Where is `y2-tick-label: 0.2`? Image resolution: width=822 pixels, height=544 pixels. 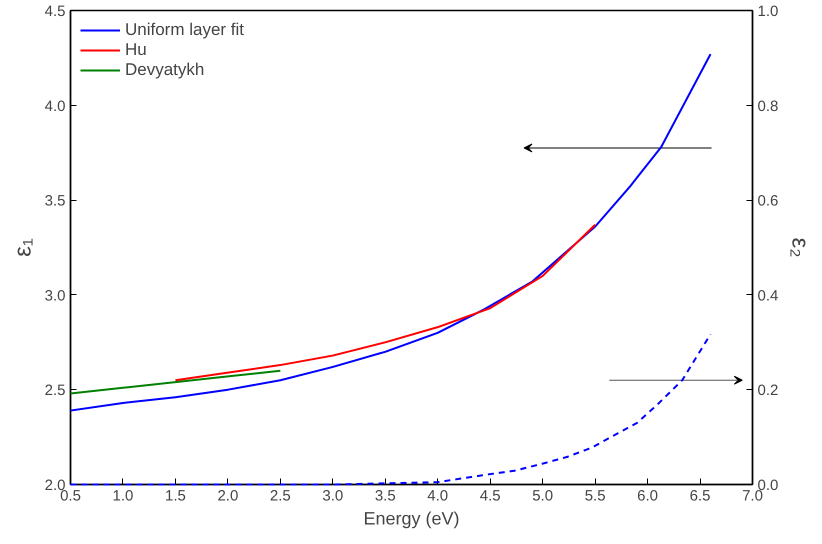 y2-tick-label: 0.2 is located at coordinates (768, 391).